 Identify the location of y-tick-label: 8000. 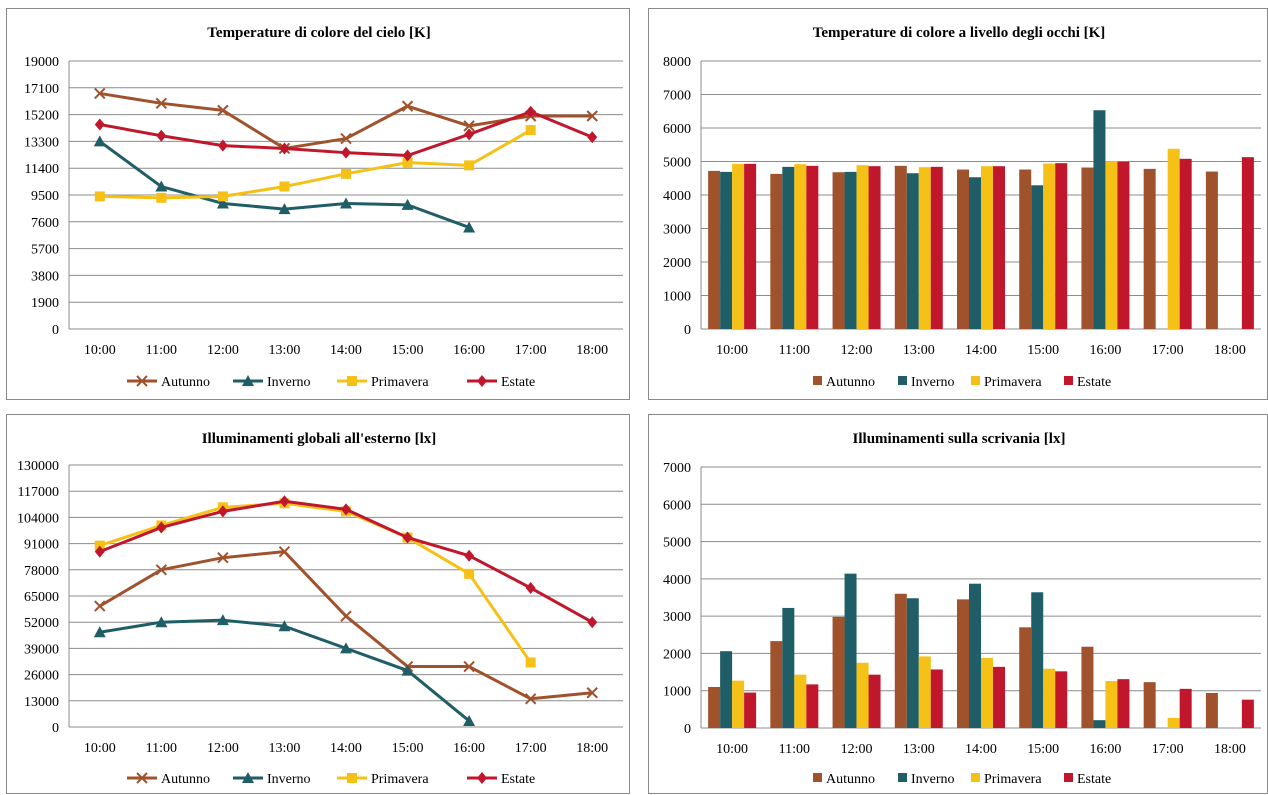
(677, 62).